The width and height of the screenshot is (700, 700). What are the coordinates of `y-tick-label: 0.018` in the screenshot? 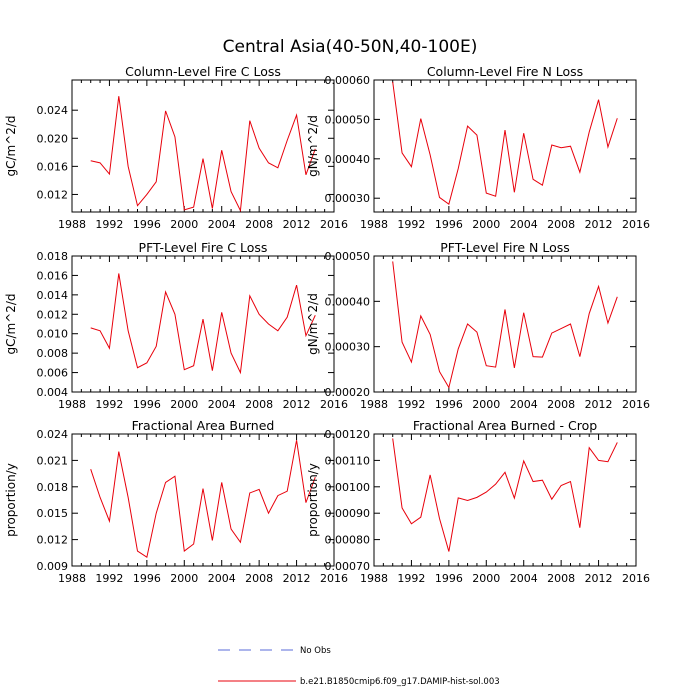 It's located at (53, 256).